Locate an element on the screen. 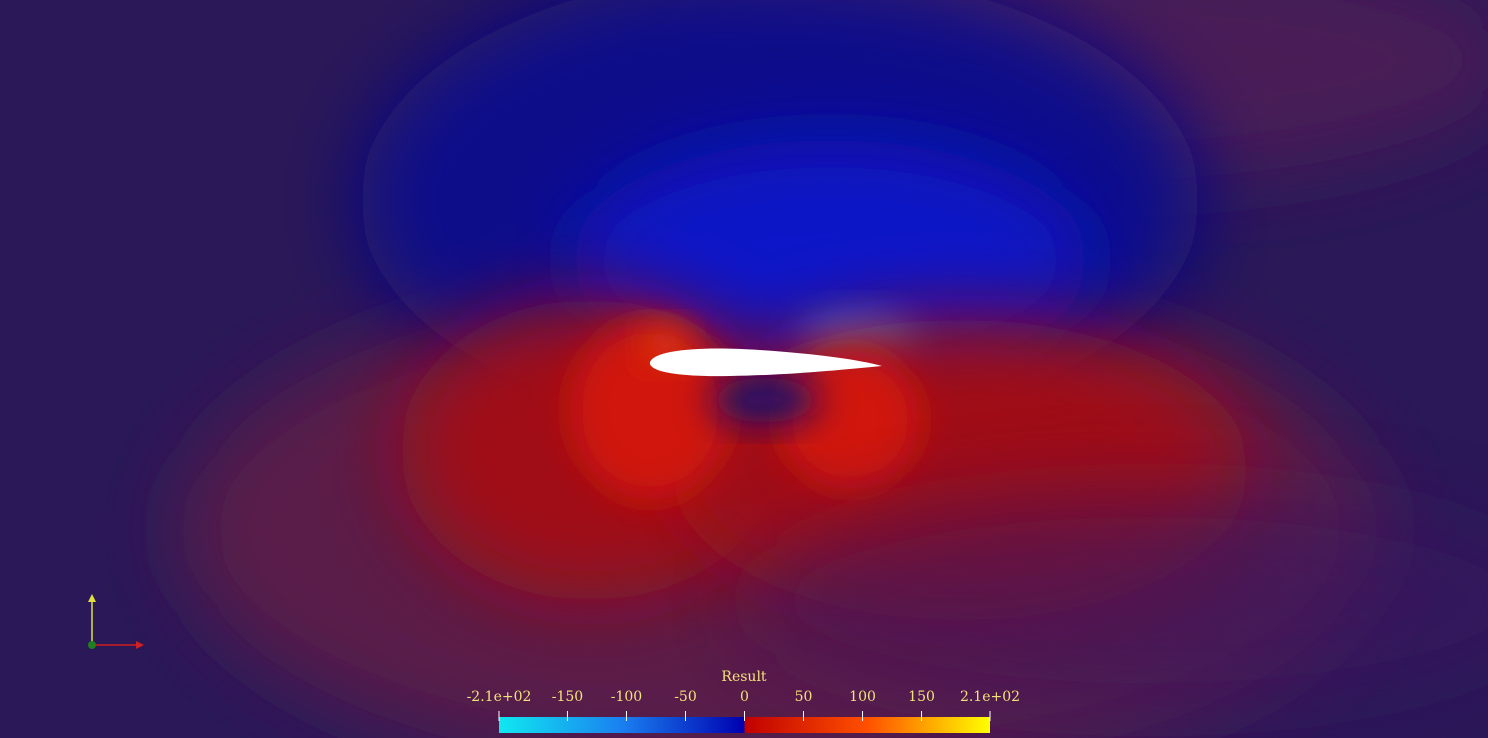 This screenshot has height=738, width=1488. colorbar-tick-label: 0 is located at coordinates (744, 697).